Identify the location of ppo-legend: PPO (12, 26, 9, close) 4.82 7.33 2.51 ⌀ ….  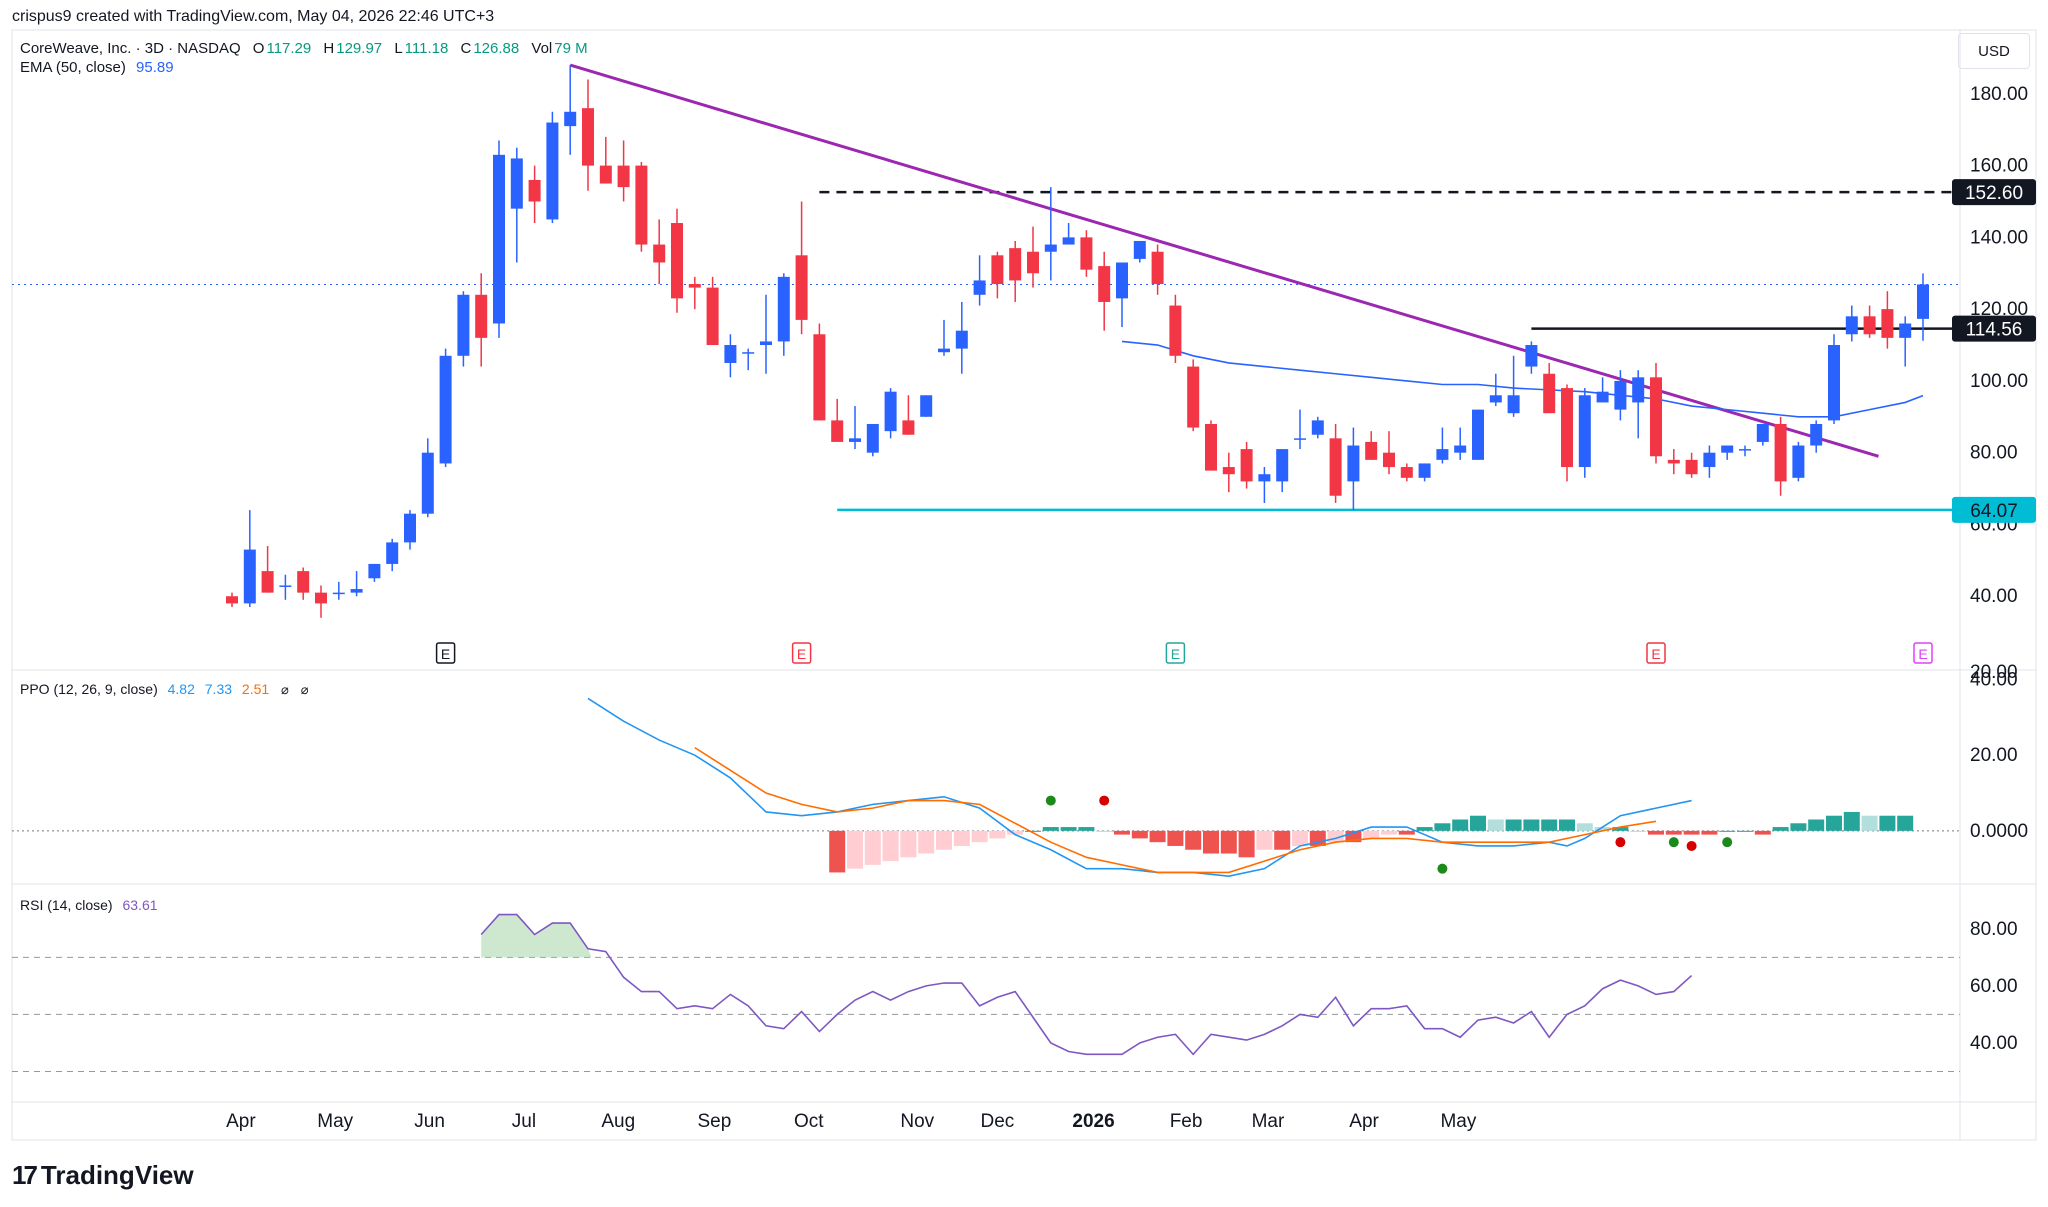
(164, 689).